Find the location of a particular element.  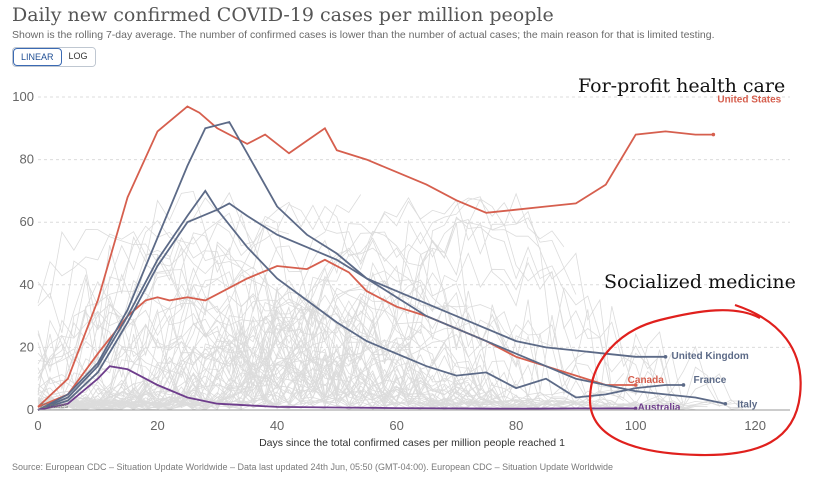

y-tick-label: 20 is located at coordinates (27, 346).